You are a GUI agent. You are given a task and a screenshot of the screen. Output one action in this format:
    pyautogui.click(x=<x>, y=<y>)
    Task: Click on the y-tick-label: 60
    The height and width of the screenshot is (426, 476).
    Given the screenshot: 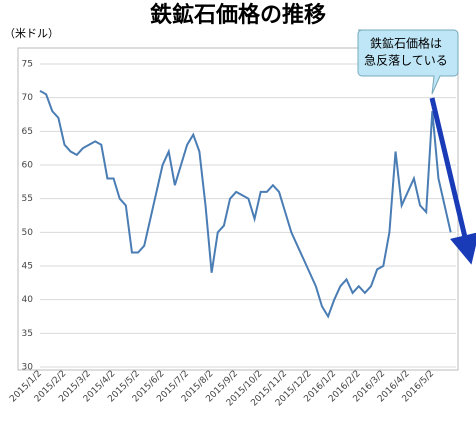 What is the action you would take?
    pyautogui.click(x=28, y=166)
    